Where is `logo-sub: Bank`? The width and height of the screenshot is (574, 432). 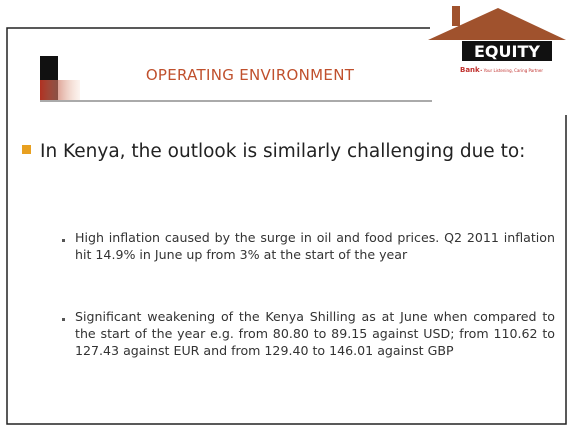 logo-sub: Bank is located at coordinates (470, 70).